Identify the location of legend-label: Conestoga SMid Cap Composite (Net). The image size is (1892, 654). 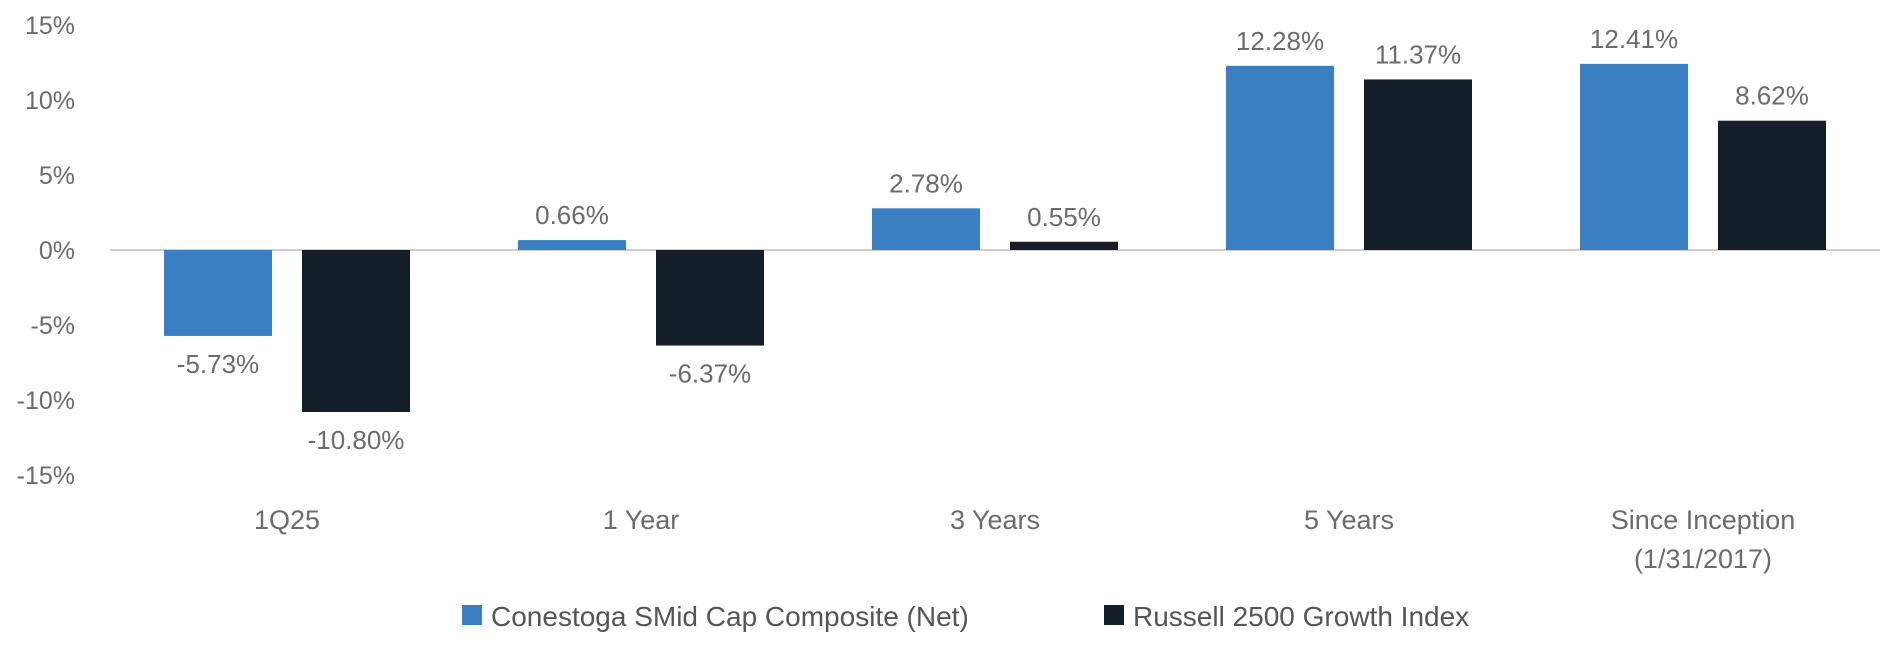
(730, 616).